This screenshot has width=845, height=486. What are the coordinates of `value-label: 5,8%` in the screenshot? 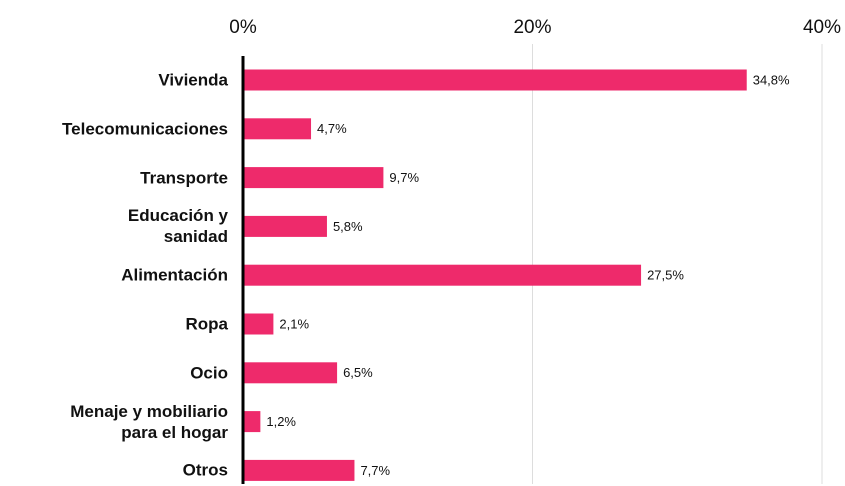 It's located at (348, 226).